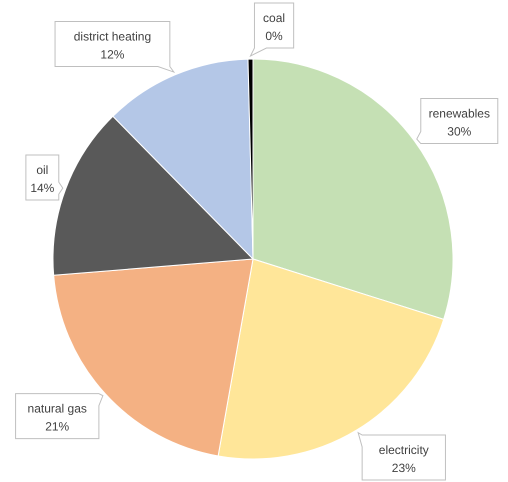 The height and width of the screenshot is (482, 508). I want to click on data-label: 21%, so click(57, 427).